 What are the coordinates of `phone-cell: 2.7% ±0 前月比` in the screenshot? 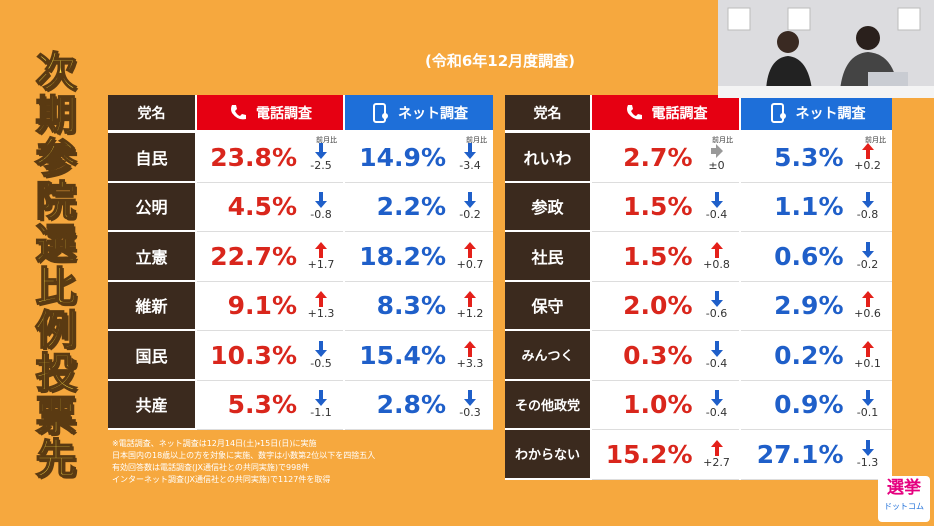 It's located at (665, 158).